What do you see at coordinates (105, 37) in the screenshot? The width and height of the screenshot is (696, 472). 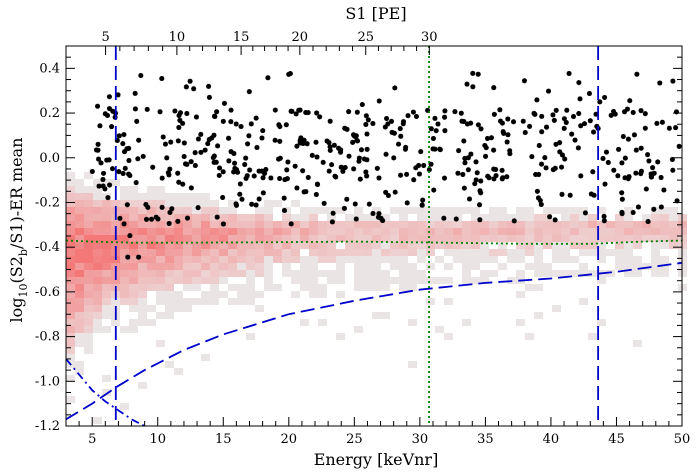 I see `x2-tick-label: 5` at bounding box center [105, 37].